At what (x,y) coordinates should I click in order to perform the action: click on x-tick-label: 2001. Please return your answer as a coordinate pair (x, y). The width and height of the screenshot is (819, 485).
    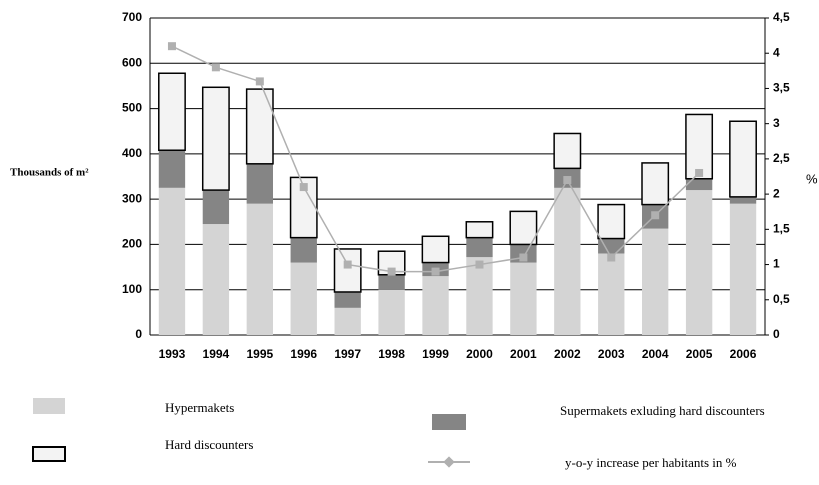
    Looking at the image, I should click on (523, 354).